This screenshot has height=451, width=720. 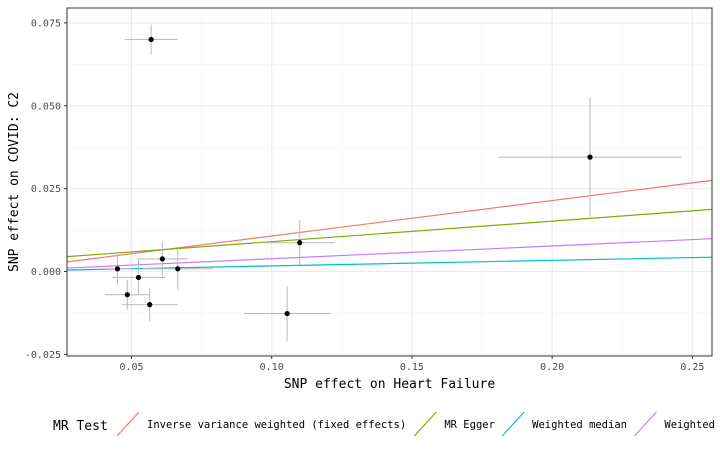 What do you see at coordinates (412, 367) in the screenshot?
I see `x-tick-label: 0.15` at bounding box center [412, 367].